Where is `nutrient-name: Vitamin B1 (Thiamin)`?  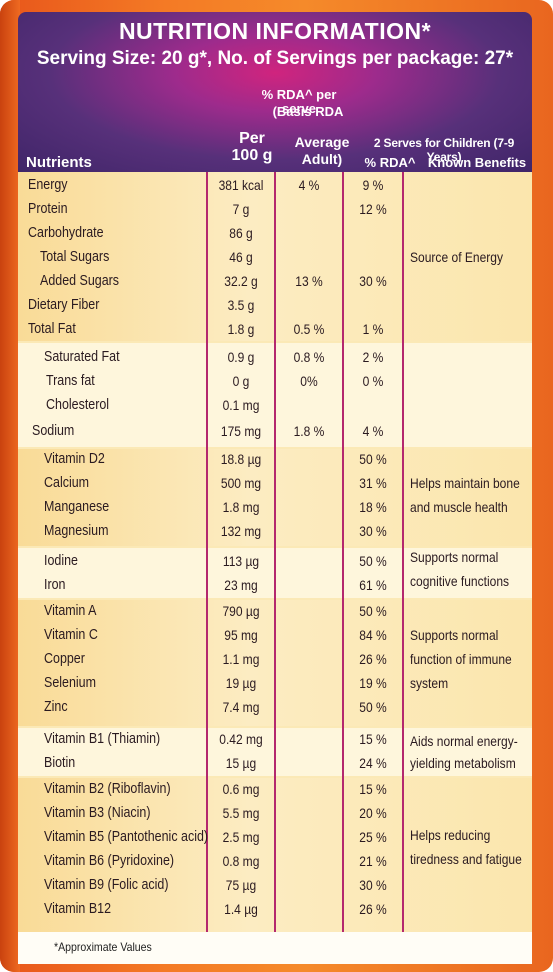
nutrient-name: Vitamin B1 (Thiamin) is located at coordinates (102, 739).